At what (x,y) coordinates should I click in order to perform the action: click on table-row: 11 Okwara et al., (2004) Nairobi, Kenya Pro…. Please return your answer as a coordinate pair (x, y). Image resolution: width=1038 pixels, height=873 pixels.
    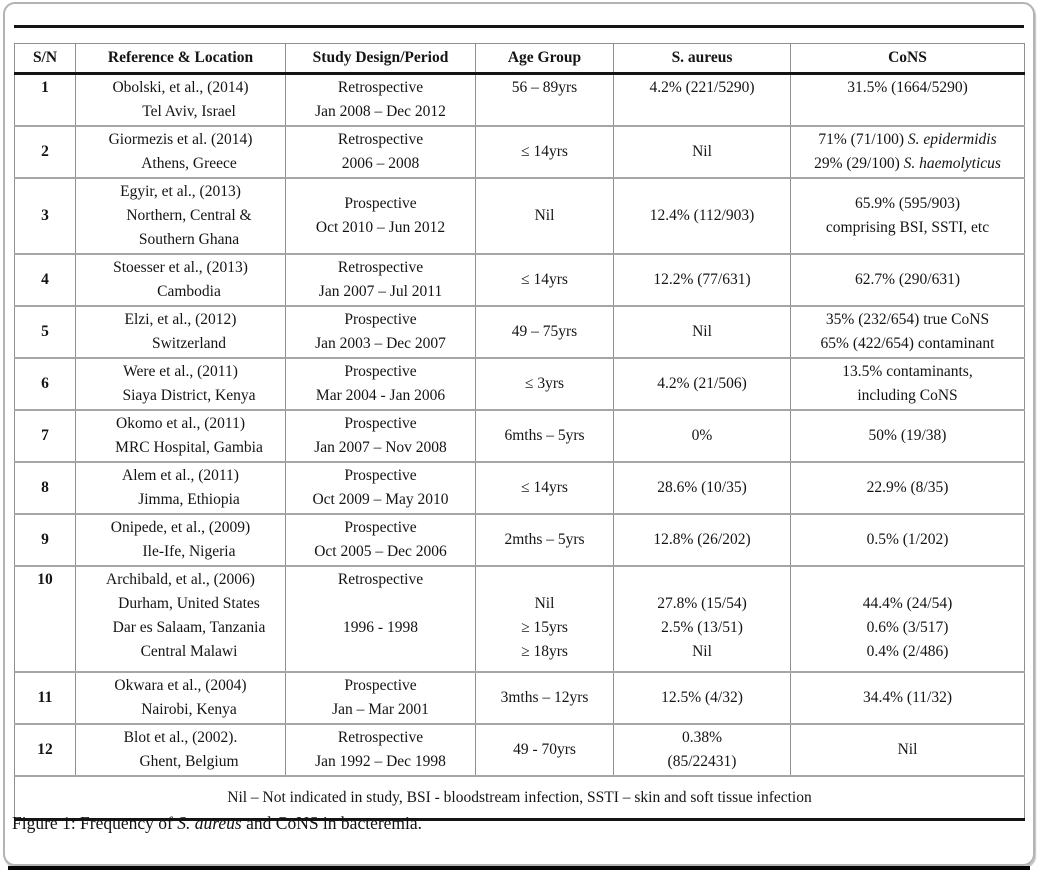
    Looking at the image, I should click on (519, 697).